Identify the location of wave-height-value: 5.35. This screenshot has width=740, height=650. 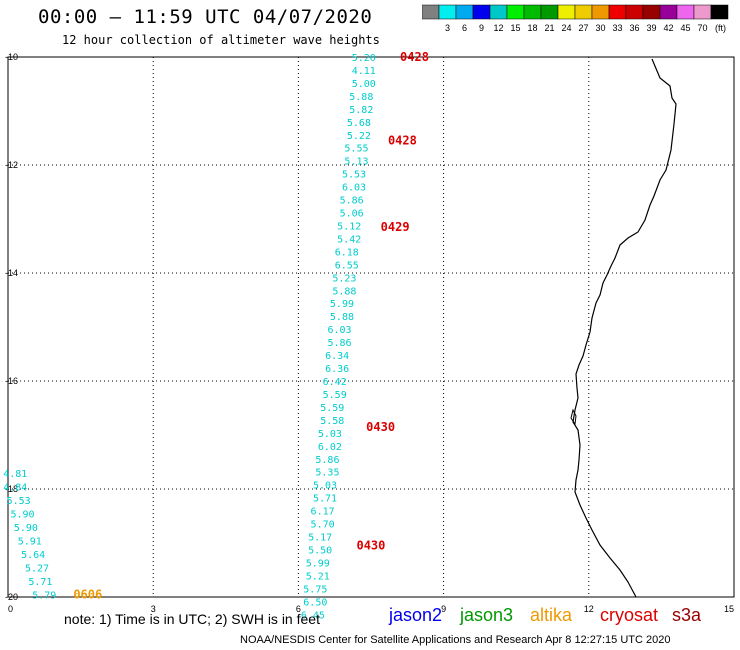
(327, 473).